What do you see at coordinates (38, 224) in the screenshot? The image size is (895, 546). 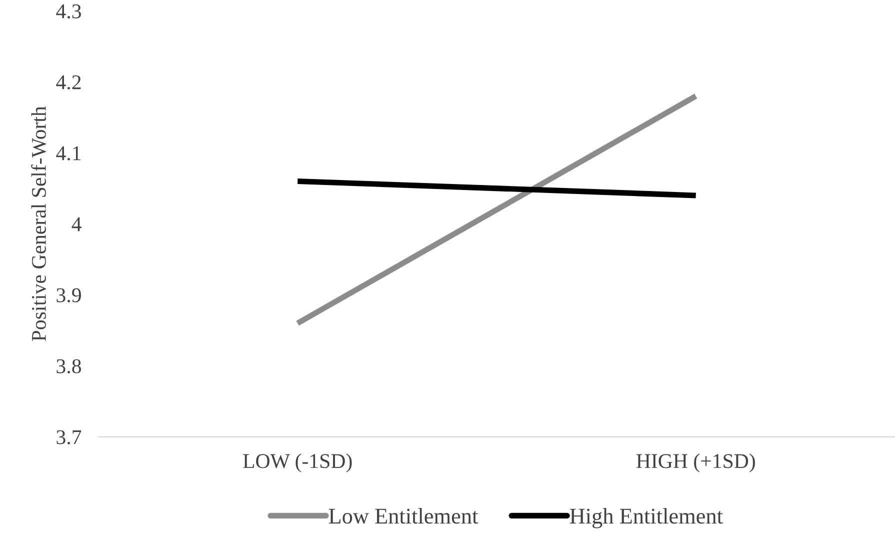 I see `y-axis-title: Positive General Self-Worth` at bounding box center [38, 224].